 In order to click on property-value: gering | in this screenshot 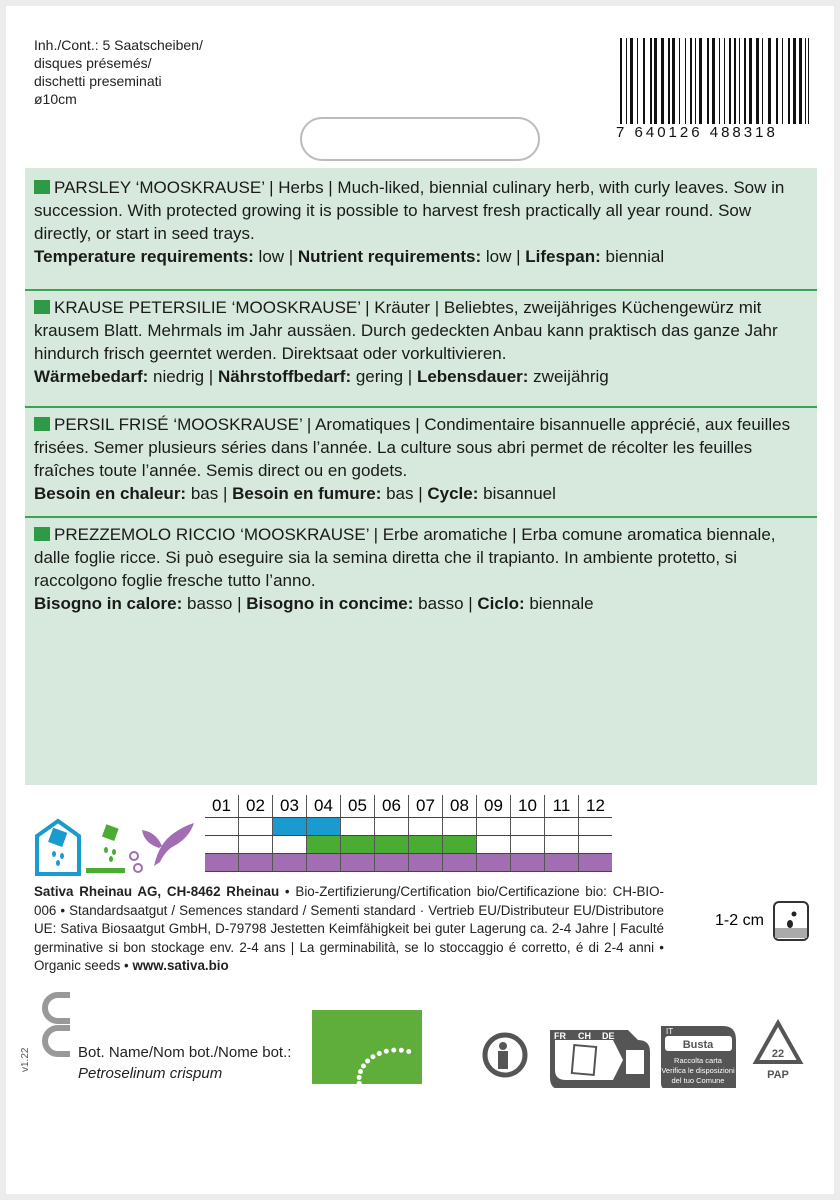, I will do `click(384, 376)`.